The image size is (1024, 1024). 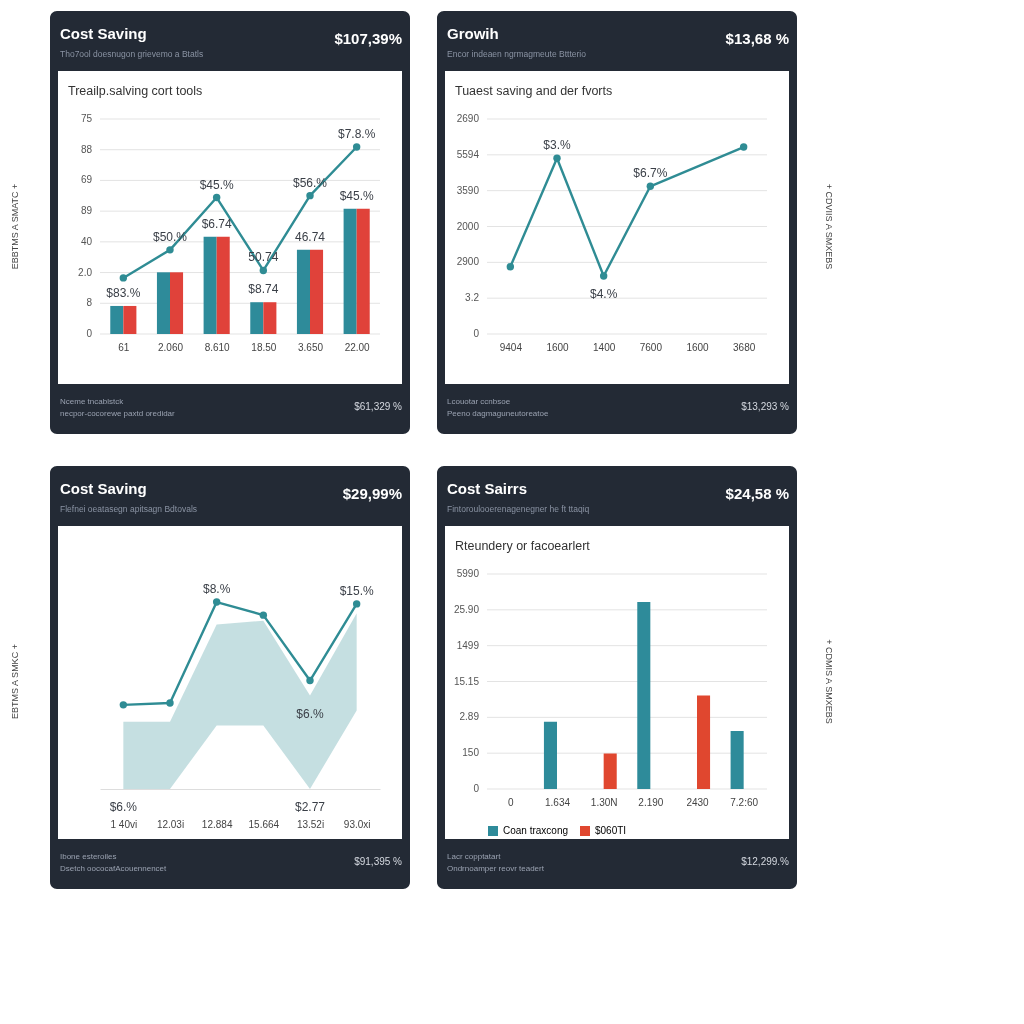 I want to click on x-tick-label: 13.52i, so click(x=310, y=824).